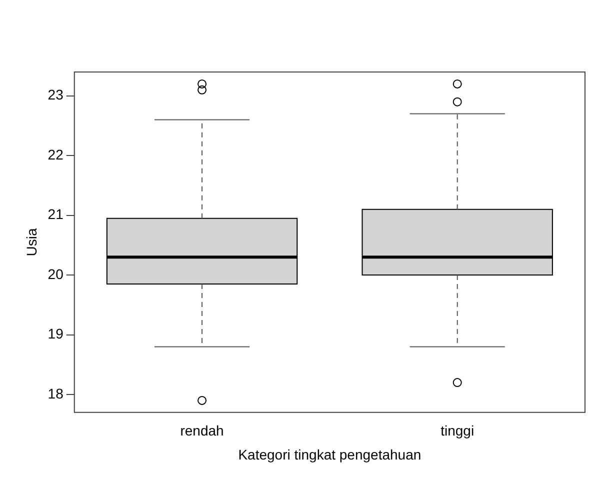 The height and width of the screenshot is (482, 613). Describe the element at coordinates (56, 94) in the screenshot. I see `y-tick-label: 23` at that location.